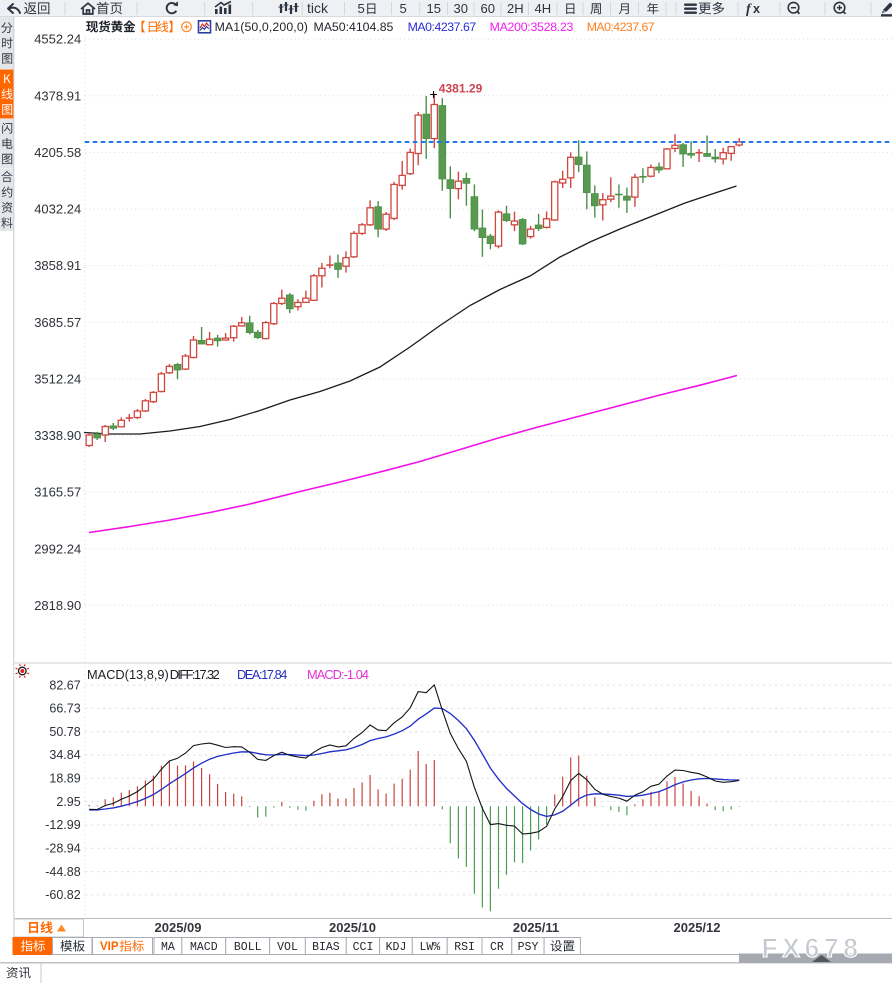  Describe the element at coordinates (248, 947) in the screenshot. I see `svg-text: BOLL` at that location.